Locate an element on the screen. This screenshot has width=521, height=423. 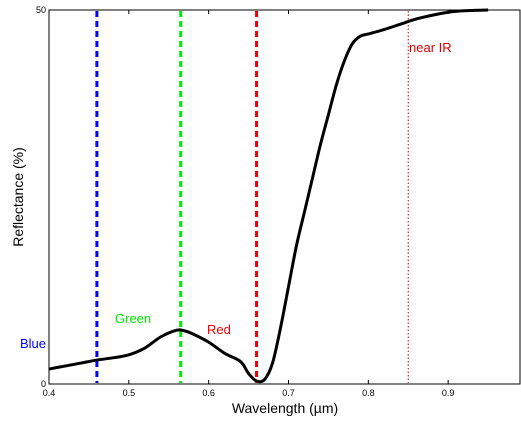
band-label-near-ir: near IR is located at coordinates (430, 47).